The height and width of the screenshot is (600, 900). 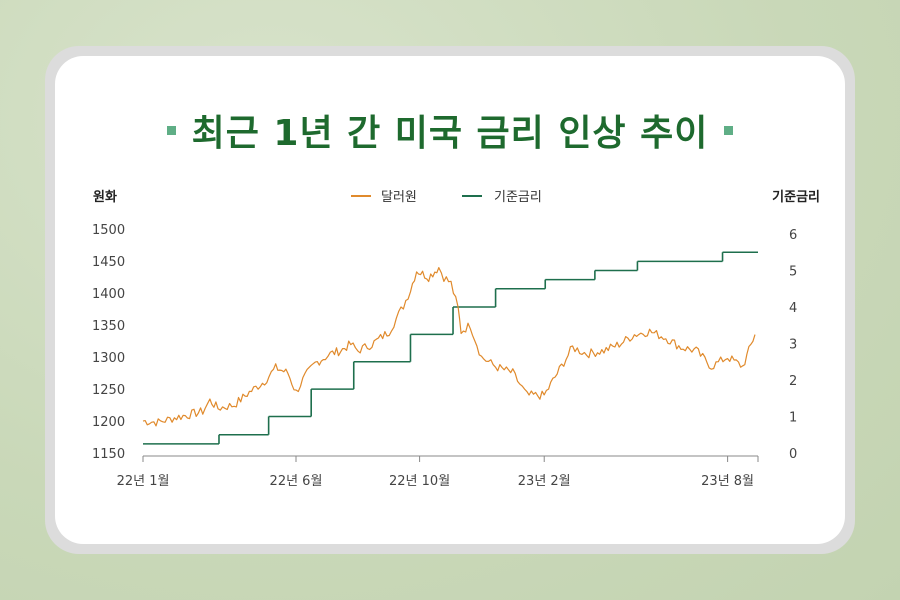 I want to click on left-tick-label: 1350, so click(x=108, y=326).